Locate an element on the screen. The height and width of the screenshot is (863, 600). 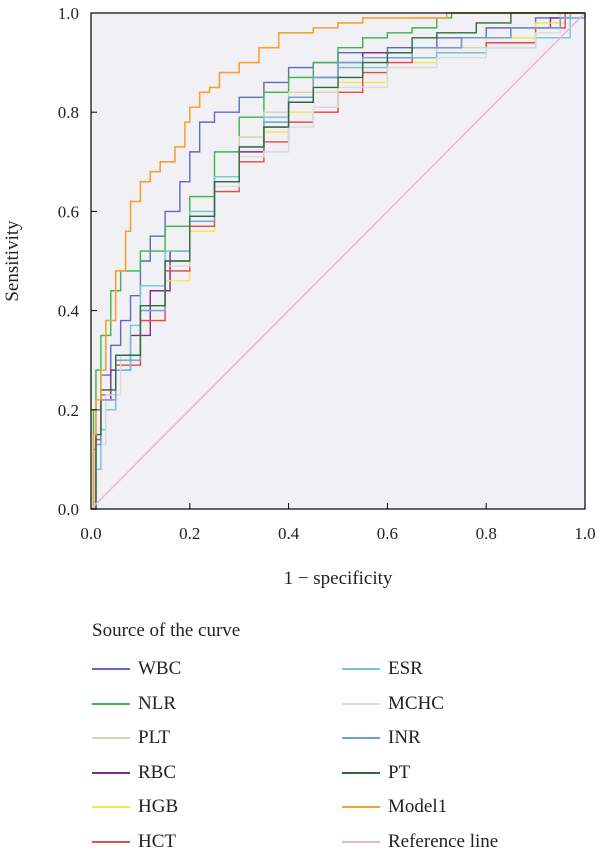
legend-title: Source of the curve is located at coordinates (166, 630).